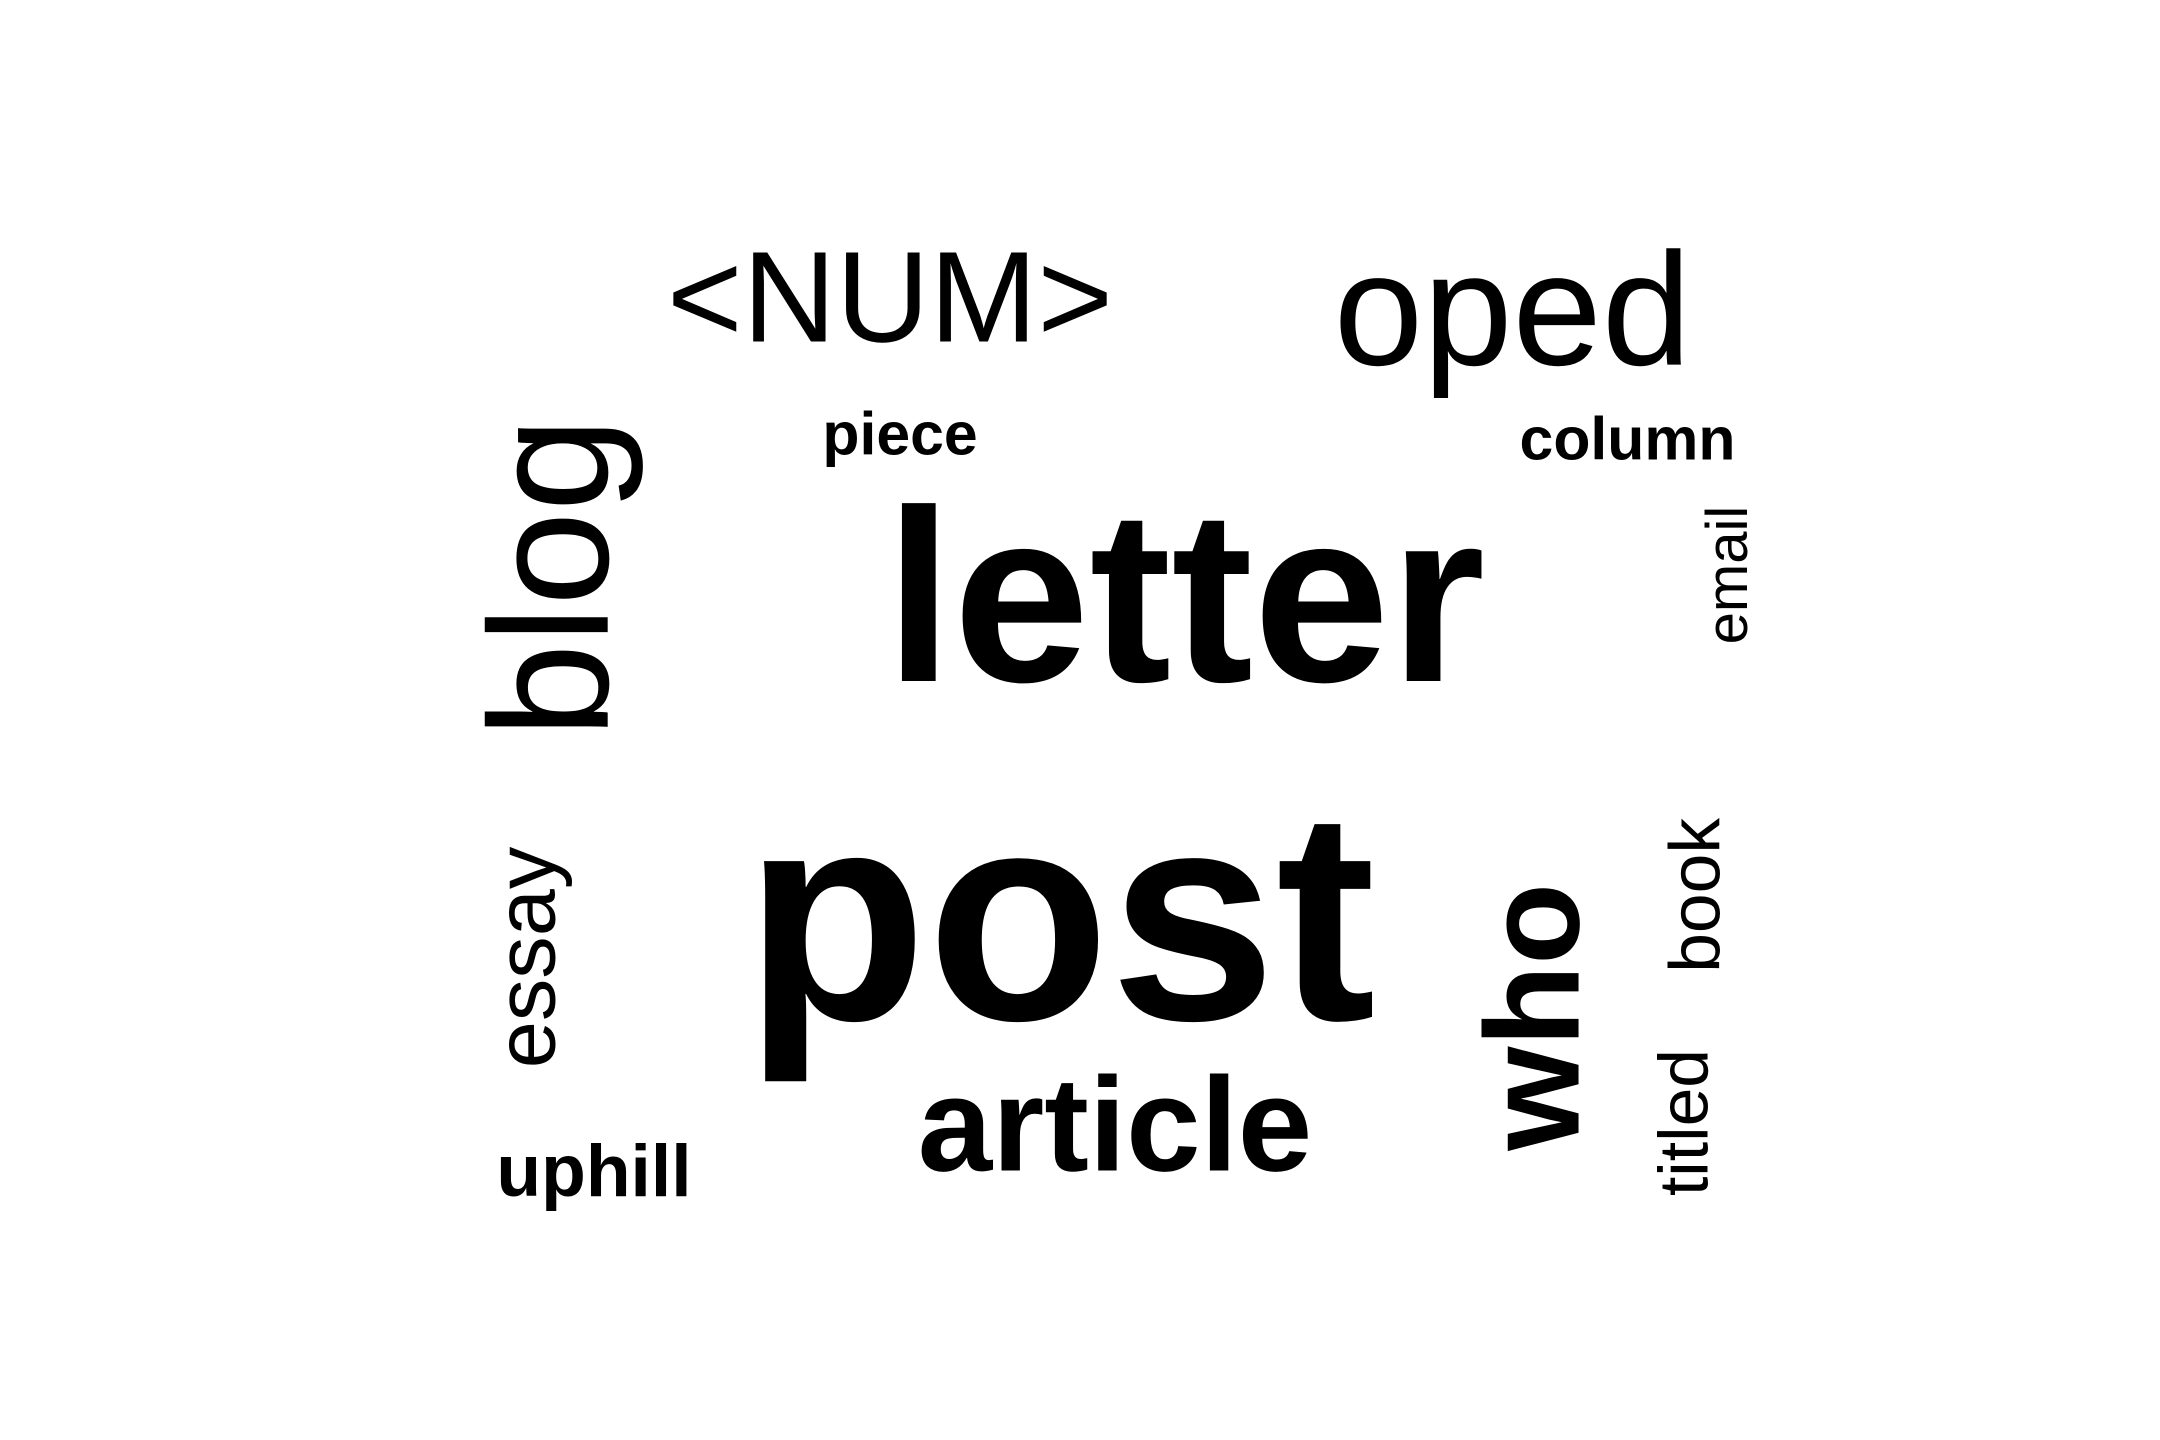 The height and width of the screenshot is (1440, 2160). Describe the element at coordinates (593, 1171) in the screenshot. I see `word-uphill: uphill` at that location.